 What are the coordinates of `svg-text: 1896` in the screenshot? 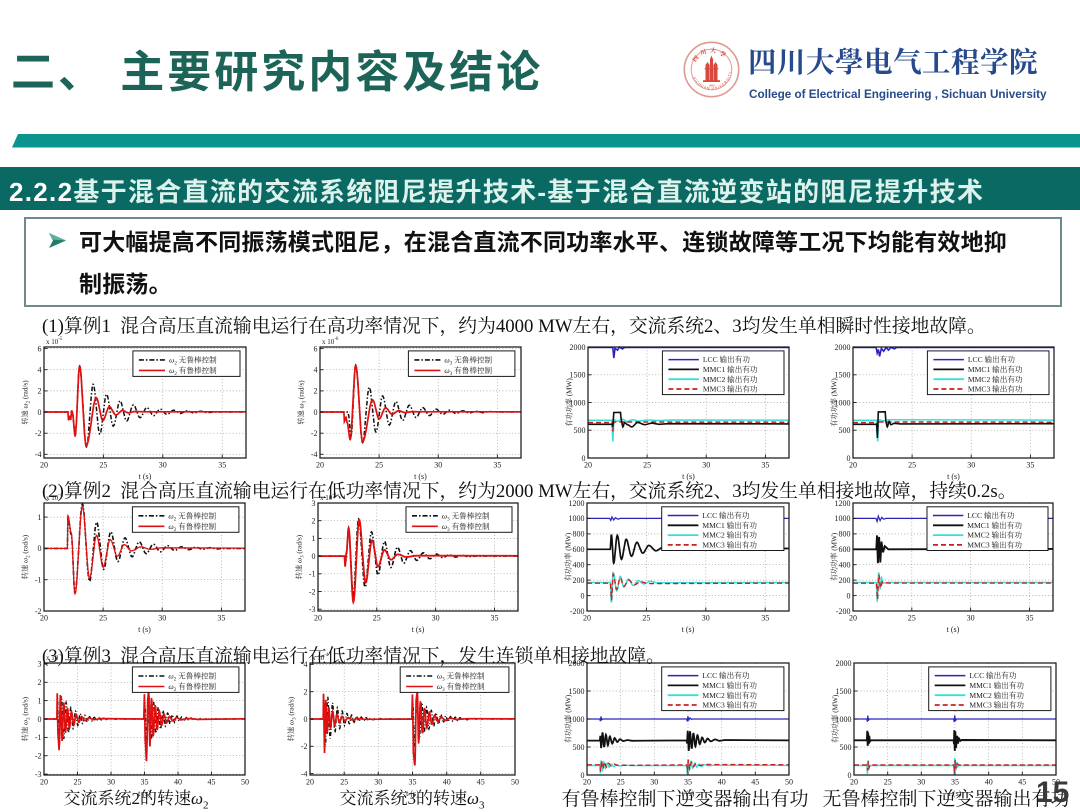 It's located at (711, 86).